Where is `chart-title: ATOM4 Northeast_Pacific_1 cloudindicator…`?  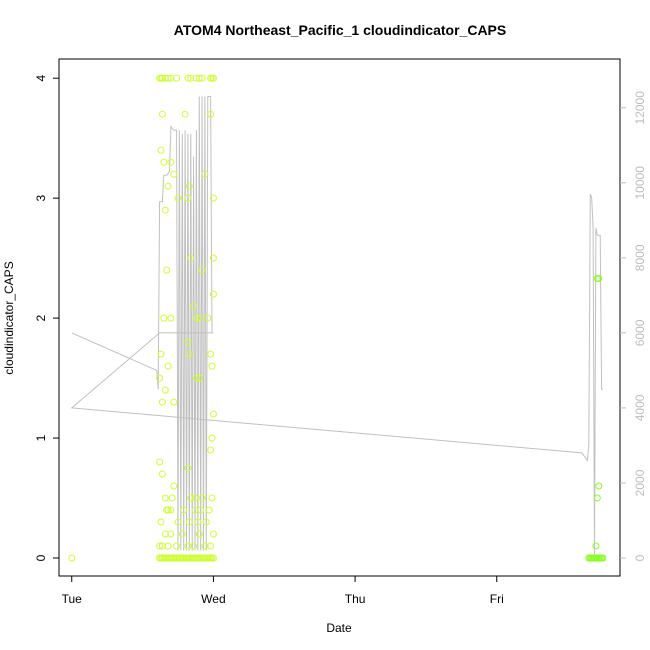
chart-title: ATOM4 Northeast_Pacific_1 cloudindicator… is located at coordinates (340, 30).